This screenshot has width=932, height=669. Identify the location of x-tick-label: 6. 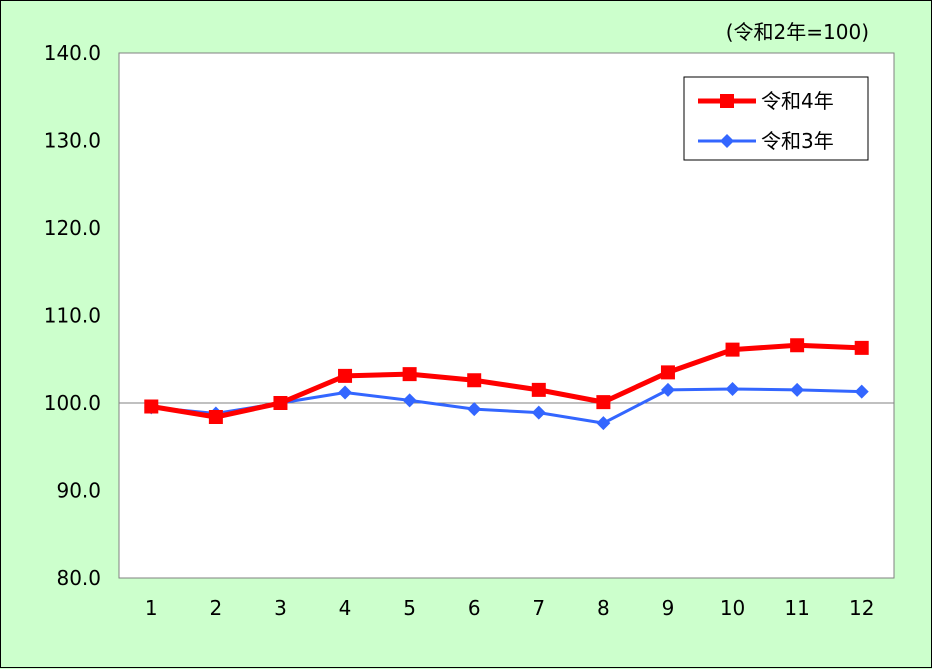
(474, 608).